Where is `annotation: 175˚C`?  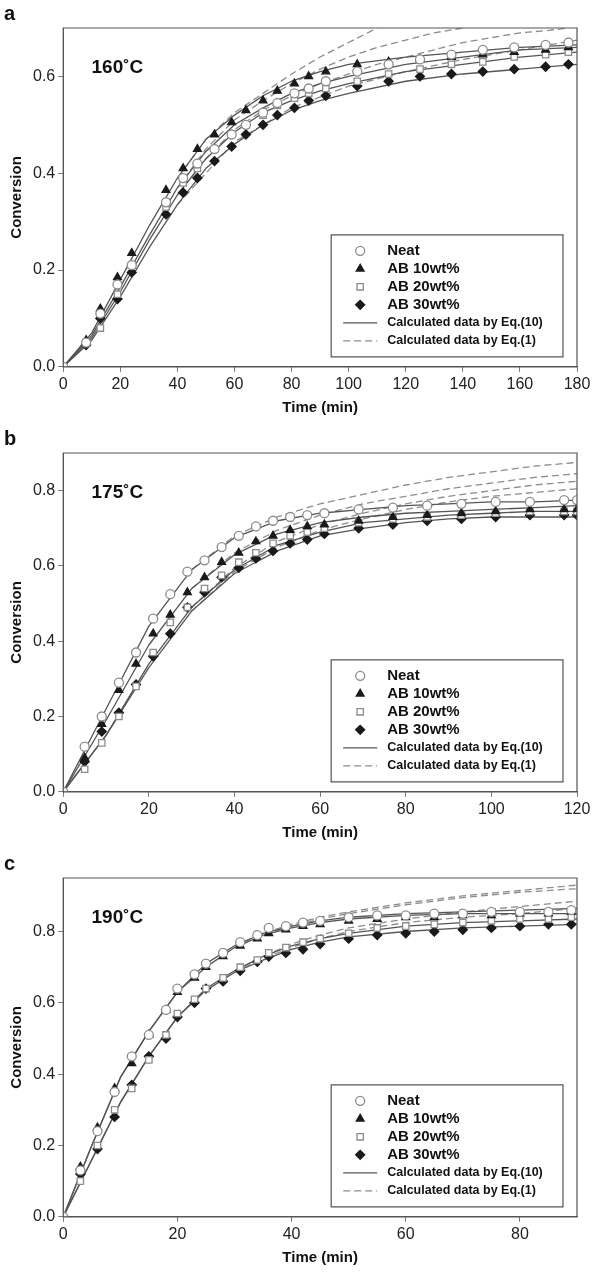 annotation: 175˚C is located at coordinates (117, 492).